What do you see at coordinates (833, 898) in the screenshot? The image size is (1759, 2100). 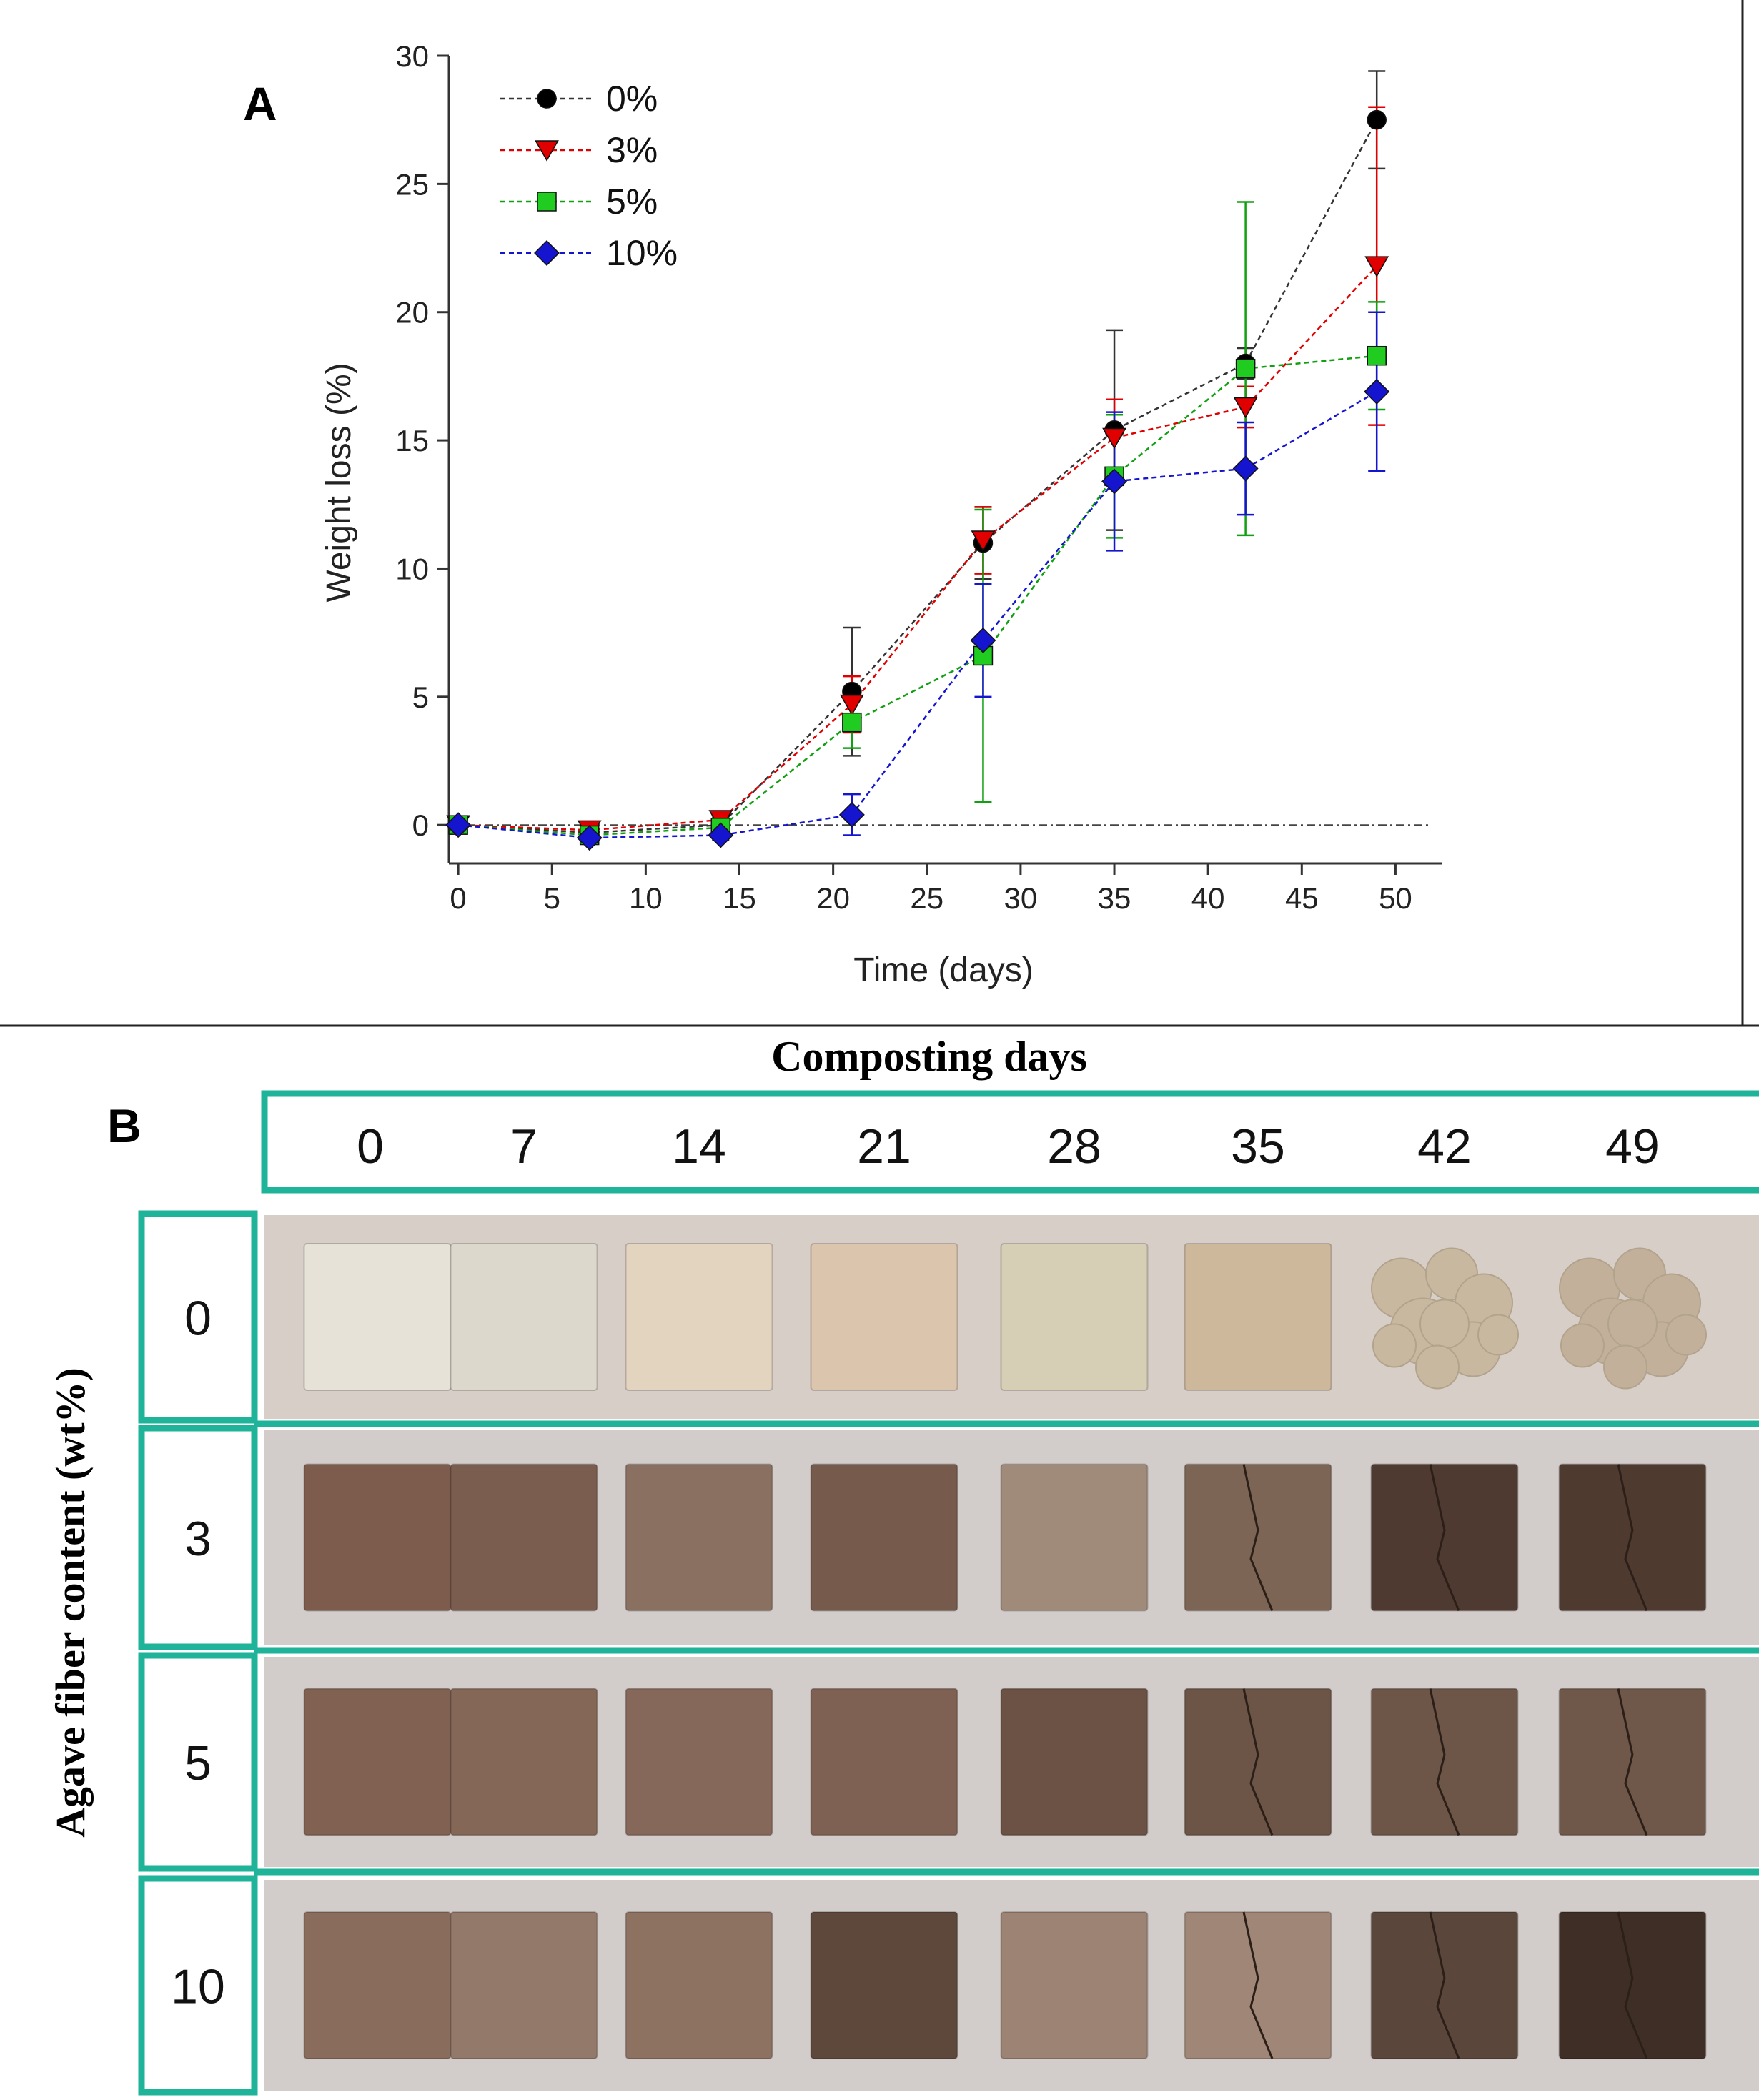 I see `x-tick-label: 20` at bounding box center [833, 898].